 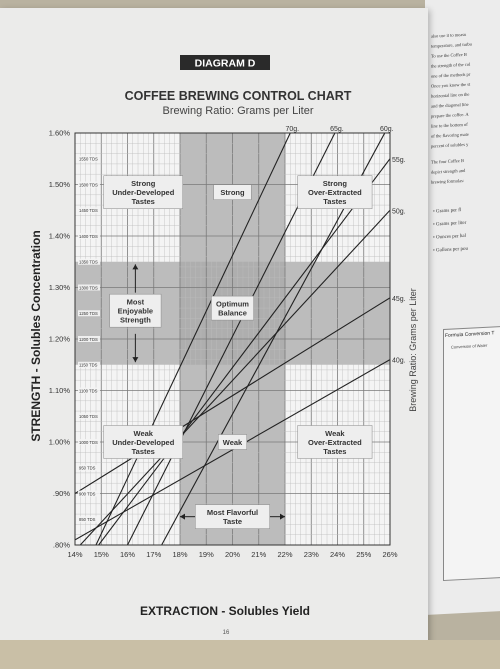 I want to click on x-tick-label: 14%, so click(x=74, y=554).